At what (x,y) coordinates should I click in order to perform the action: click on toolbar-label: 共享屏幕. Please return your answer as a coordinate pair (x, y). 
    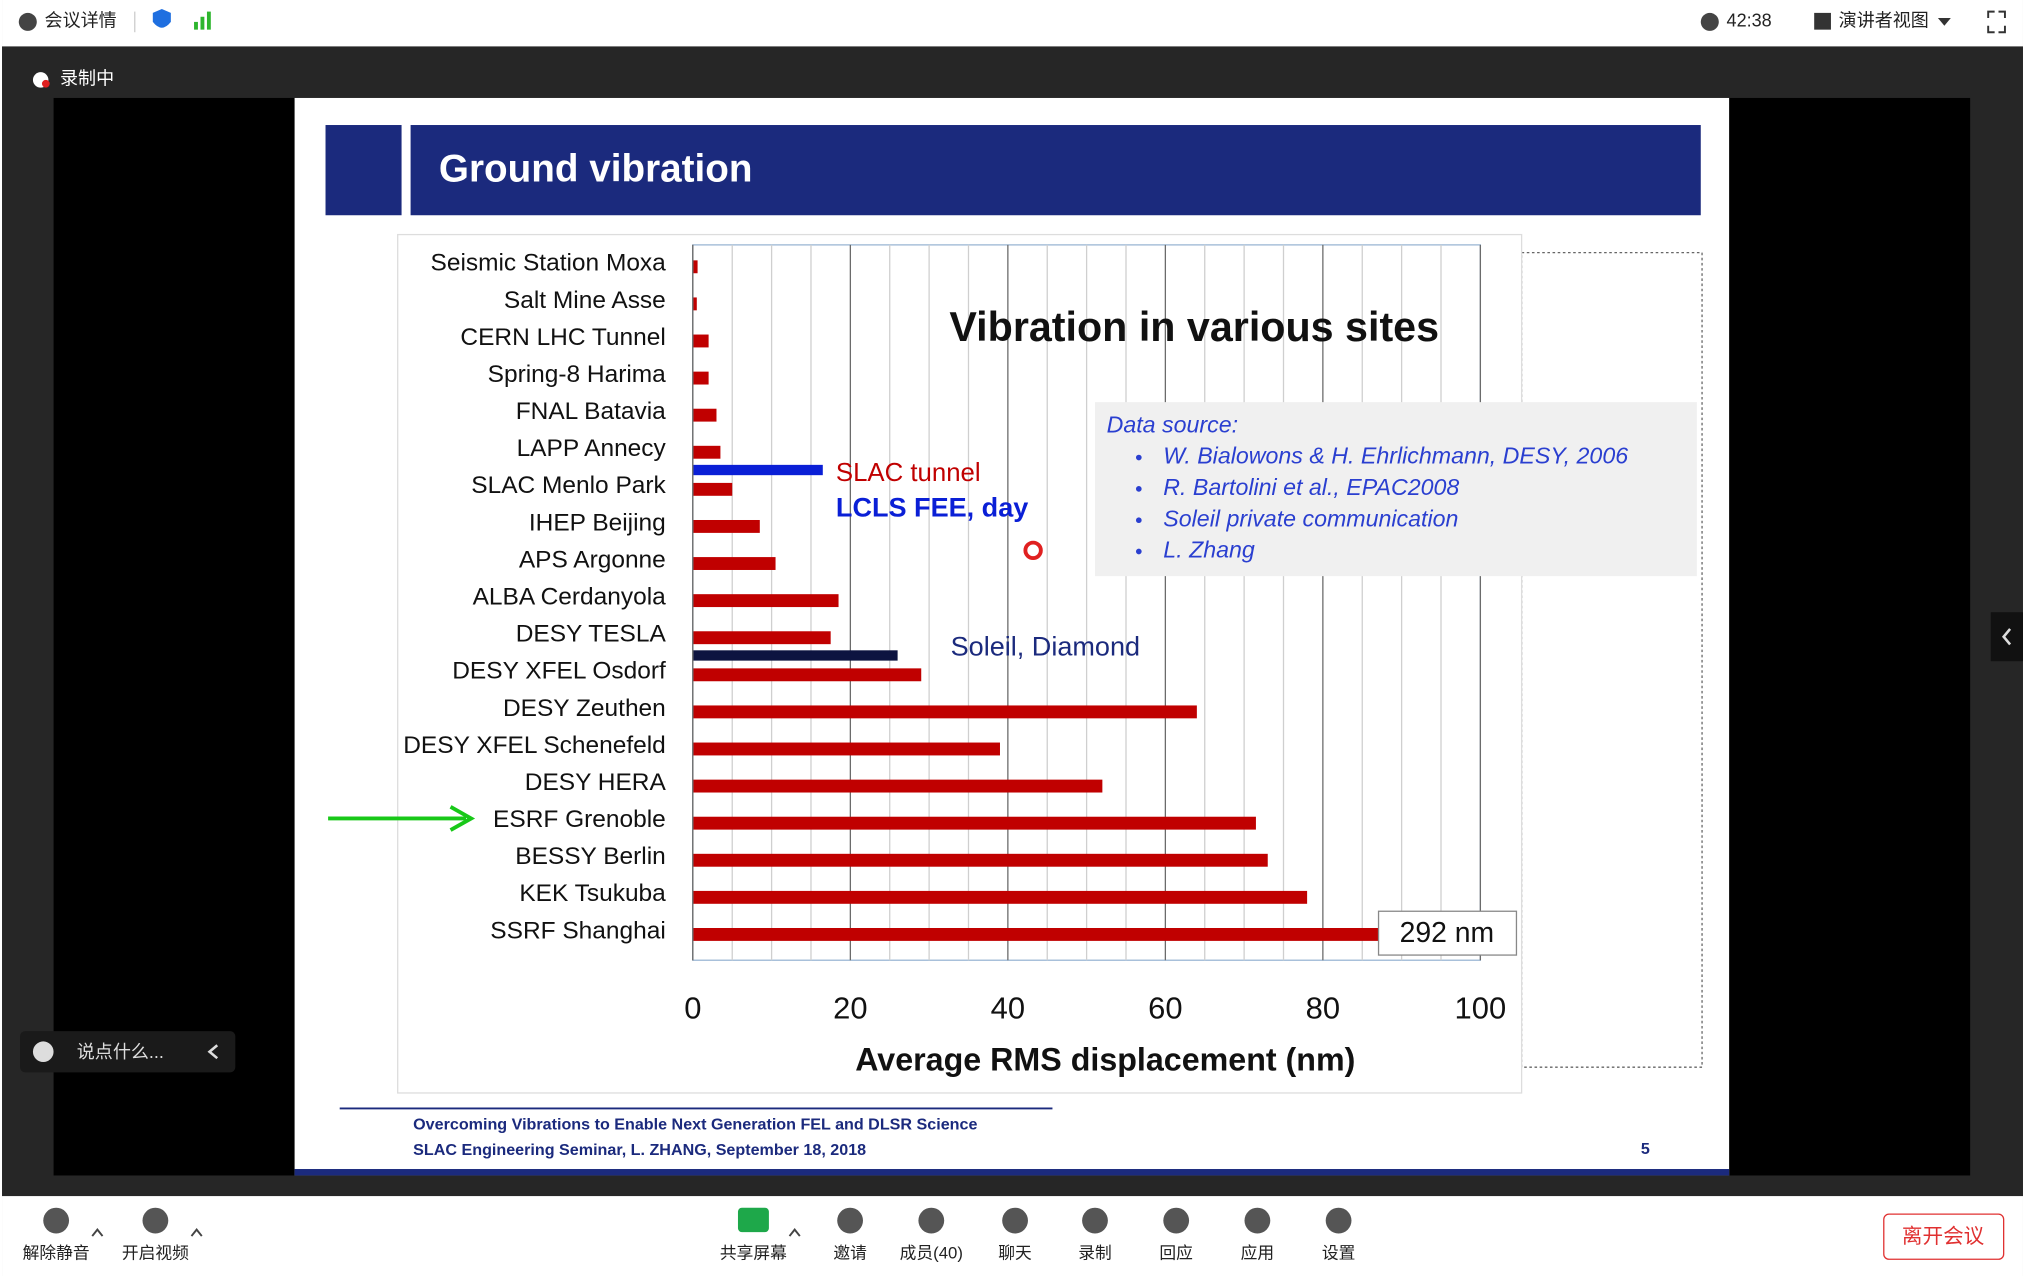
    Looking at the image, I should click on (753, 1253).